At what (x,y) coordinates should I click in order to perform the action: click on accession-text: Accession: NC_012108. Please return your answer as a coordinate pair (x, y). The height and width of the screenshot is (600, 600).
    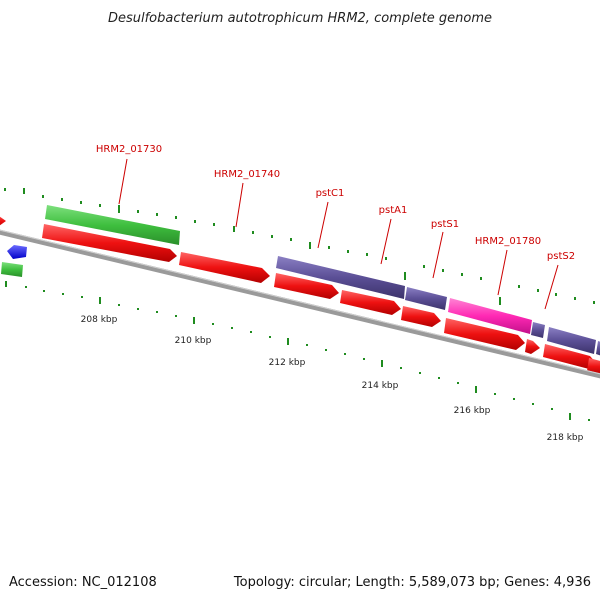
    Looking at the image, I should click on (83, 582).